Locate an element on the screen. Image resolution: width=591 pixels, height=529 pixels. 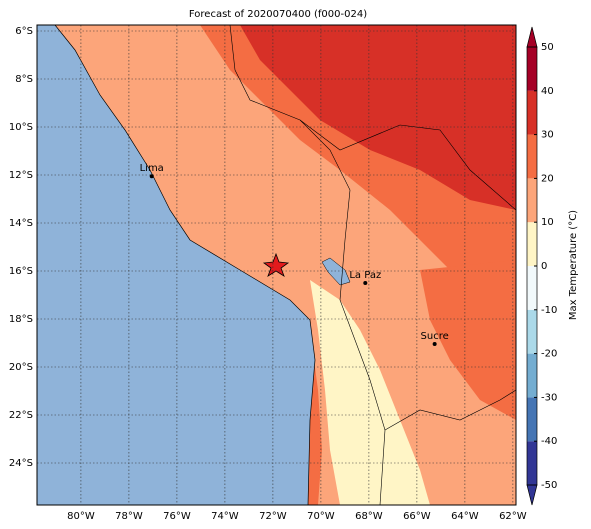
x-tick-label: 76°W is located at coordinates (177, 516).